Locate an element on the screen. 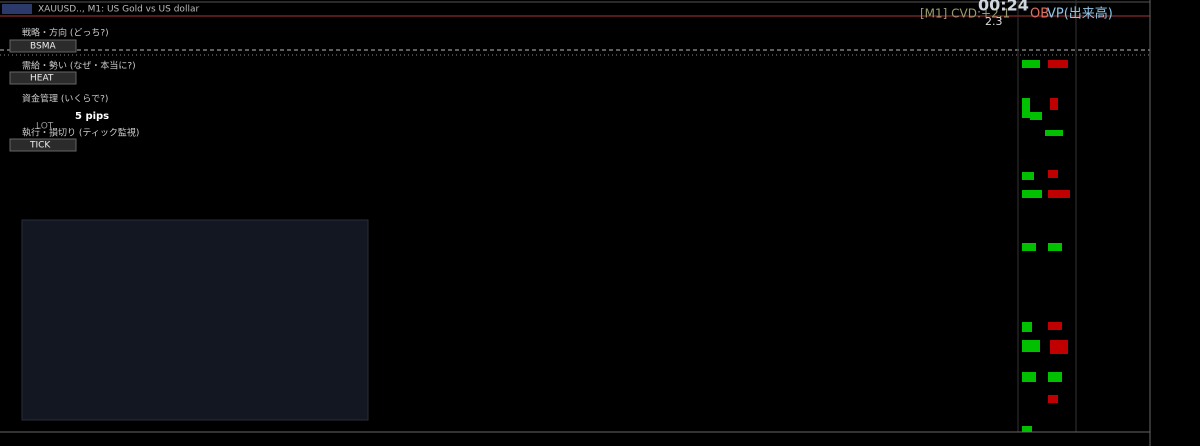 Image resolution: width=1200 pixels, height=446 pixels. cvd-label: [M1] CVD:+2.1 is located at coordinates (965, 14).